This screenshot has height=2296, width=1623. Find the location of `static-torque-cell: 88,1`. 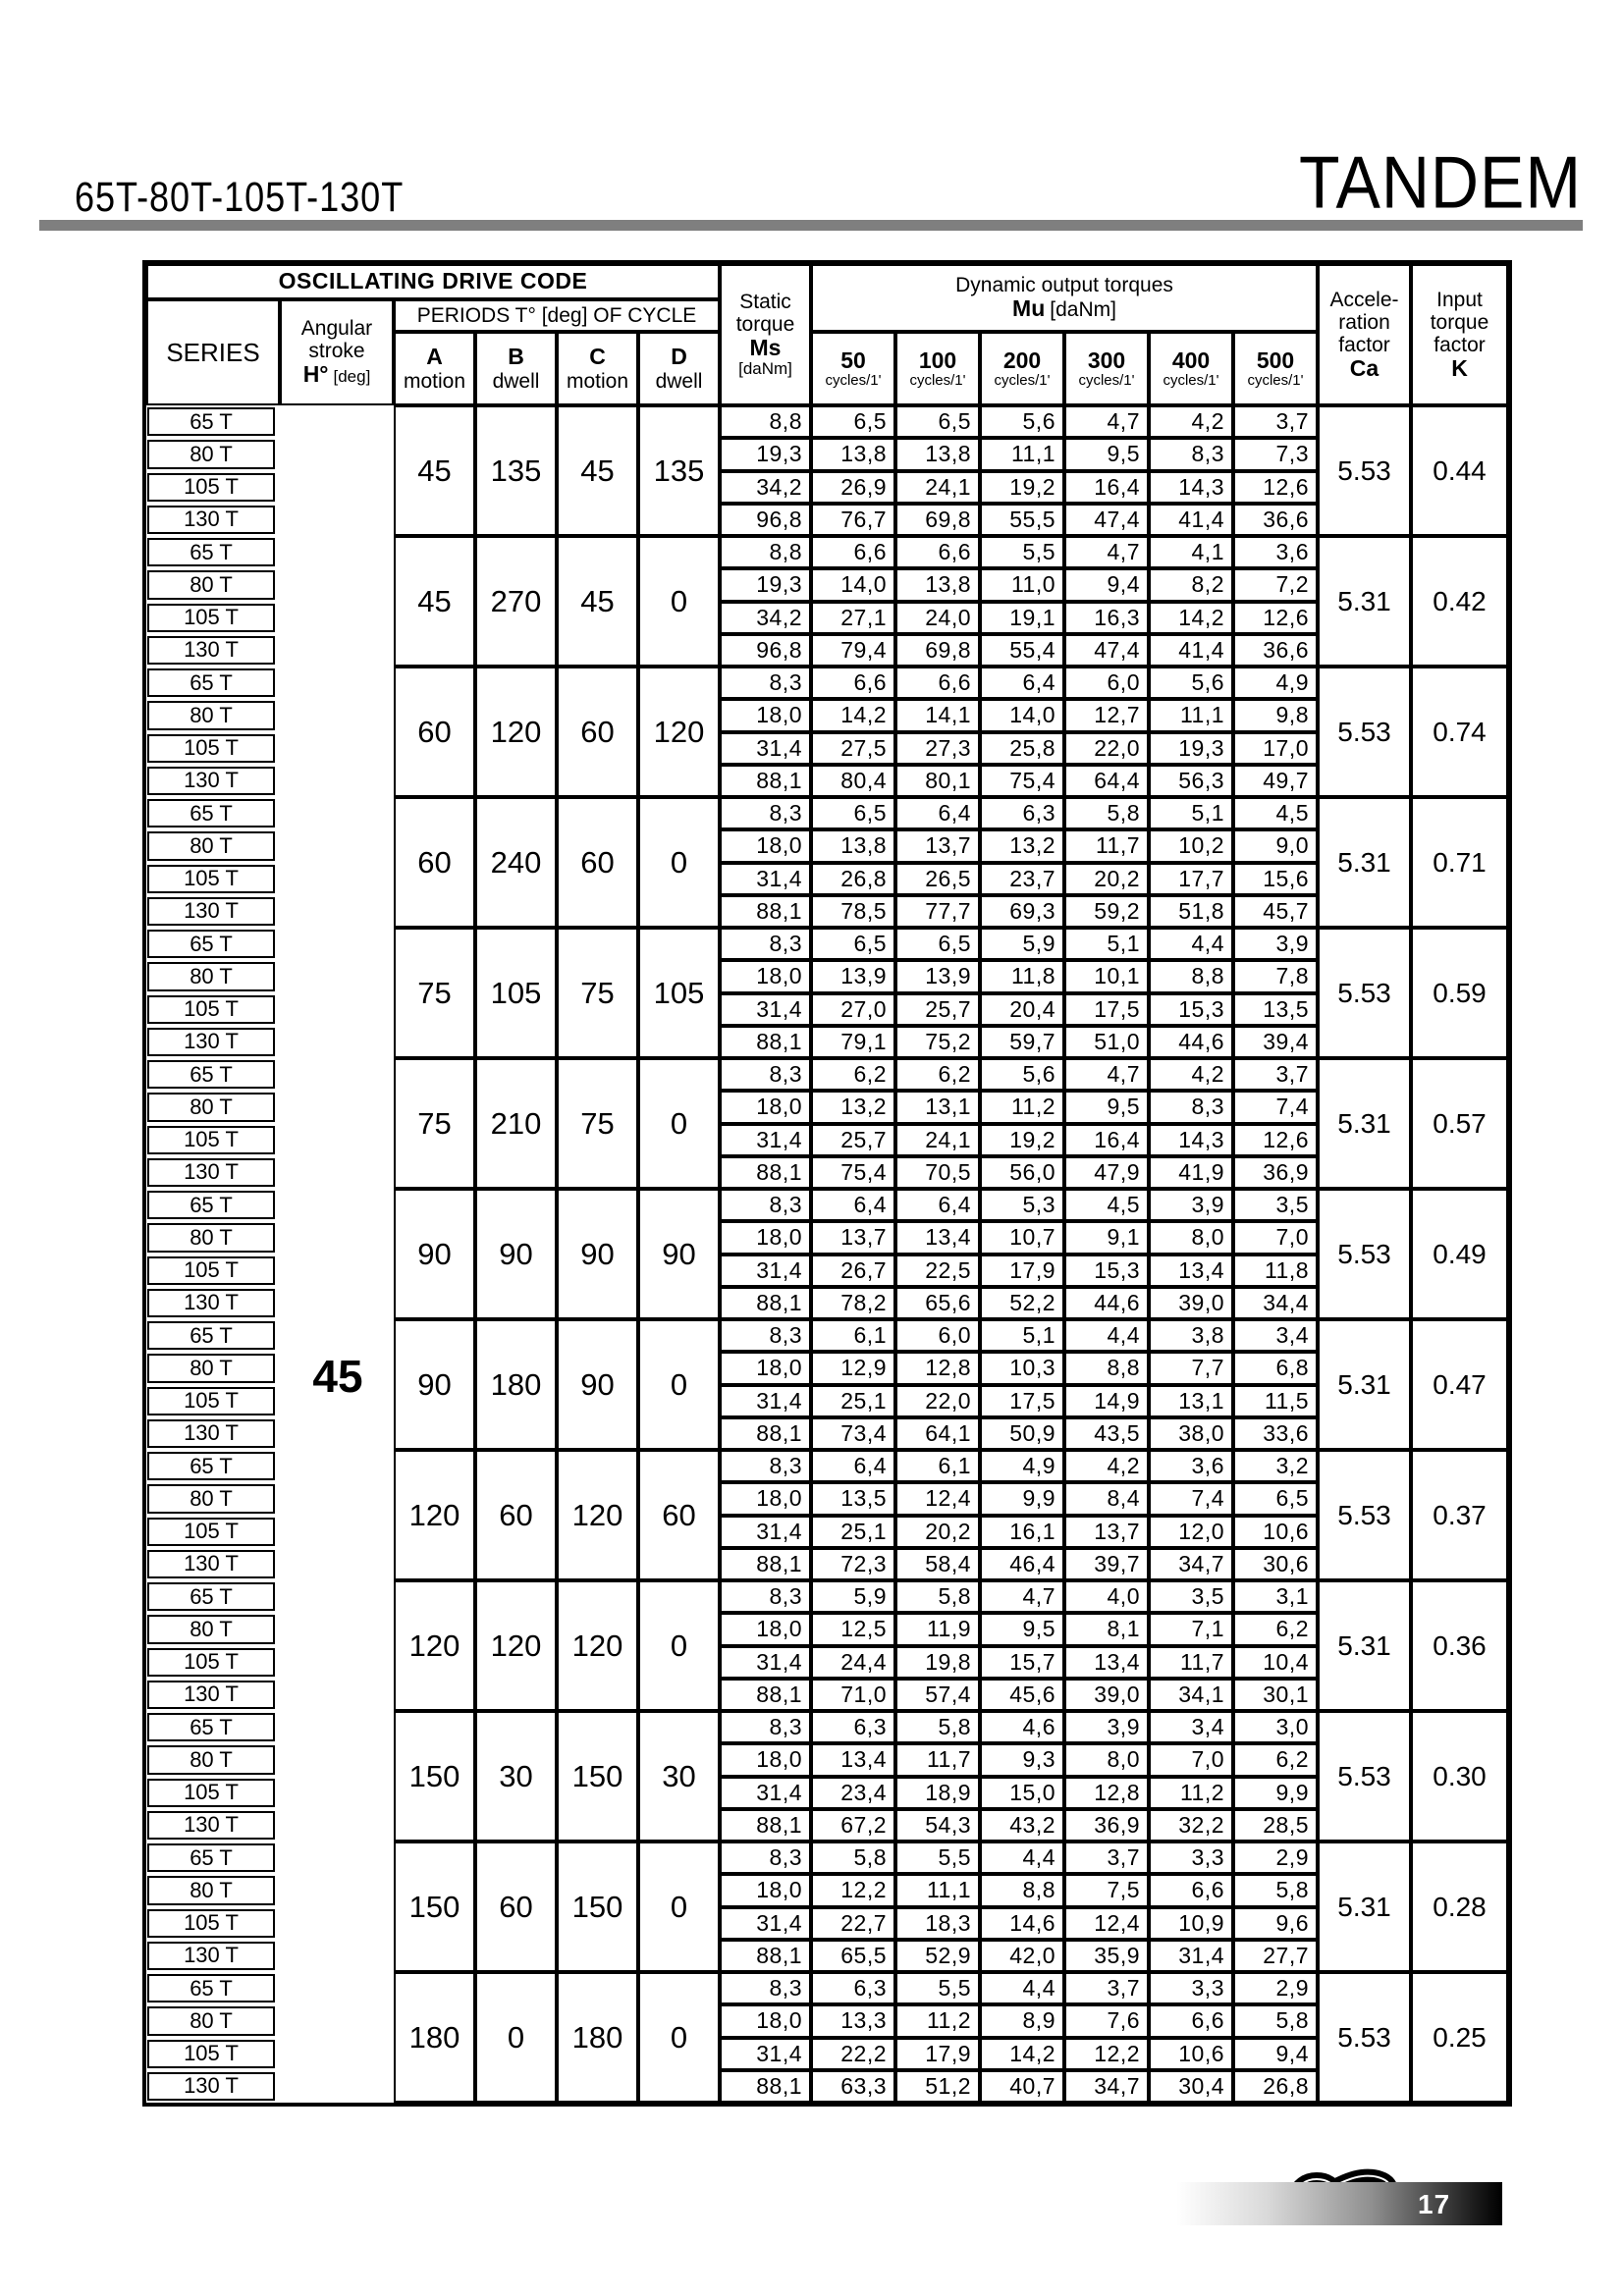

static-torque-cell: 88,1 is located at coordinates (765, 1694).